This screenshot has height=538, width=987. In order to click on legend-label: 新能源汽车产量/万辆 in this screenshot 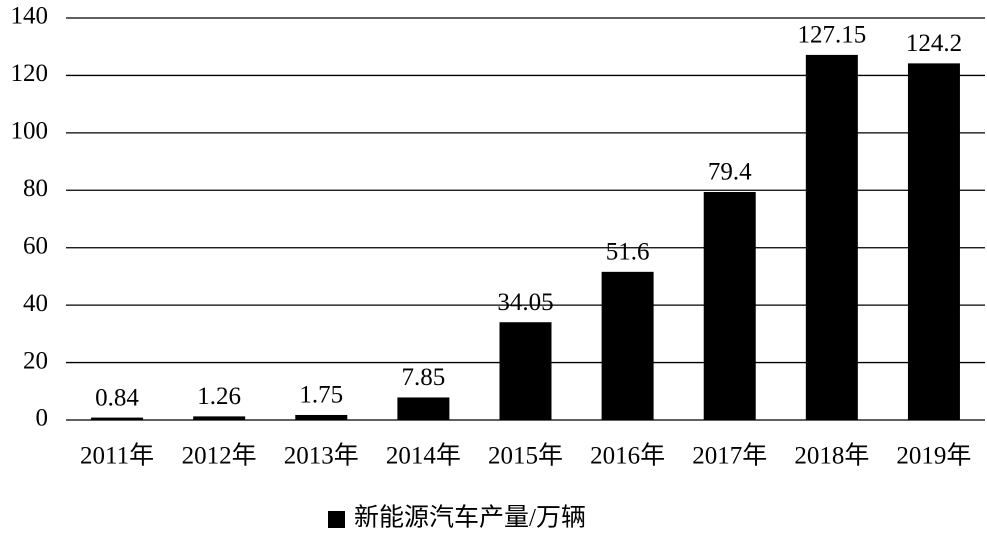, I will do `click(470, 518)`.